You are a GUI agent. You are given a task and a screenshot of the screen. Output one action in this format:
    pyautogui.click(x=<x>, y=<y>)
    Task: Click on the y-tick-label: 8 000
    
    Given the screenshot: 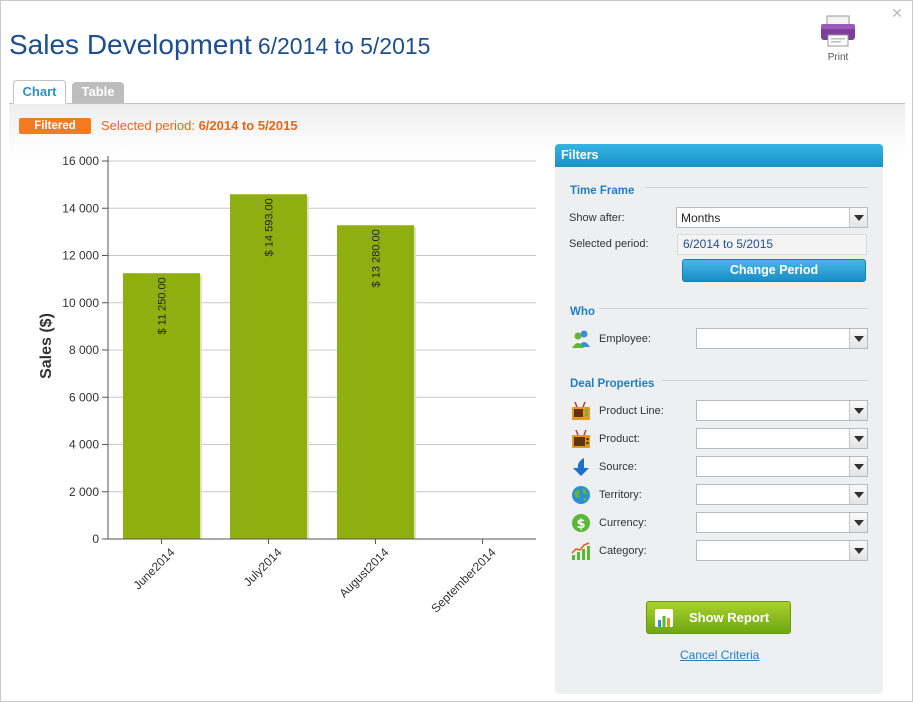 What is the action you would take?
    pyautogui.click(x=84, y=350)
    